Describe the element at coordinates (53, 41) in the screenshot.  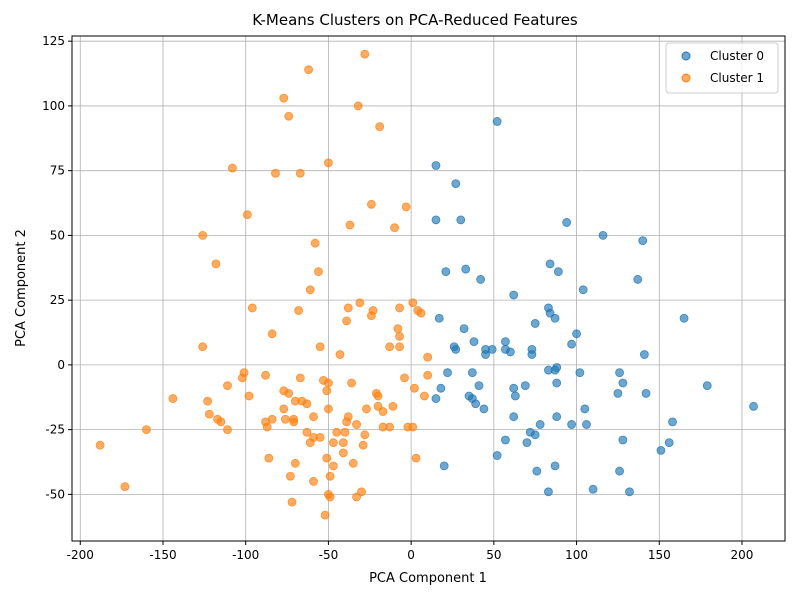
I see `y-tick-label: 125` at that location.